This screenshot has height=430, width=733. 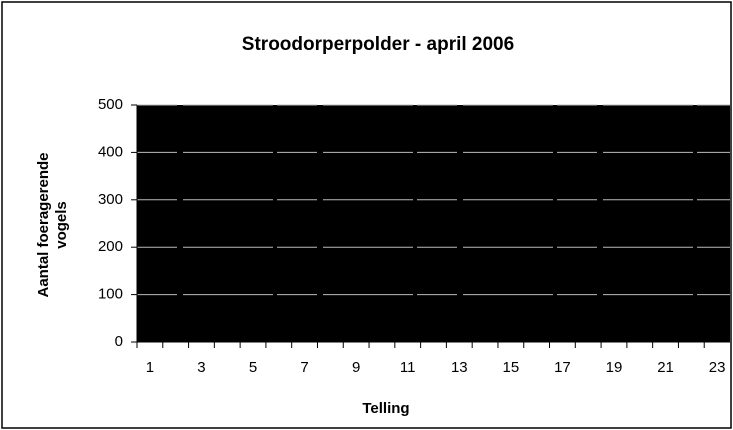 What do you see at coordinates (201, 367) in the screenshot?
I see `x-tick-label: 3` at bounding box center [201, 367].